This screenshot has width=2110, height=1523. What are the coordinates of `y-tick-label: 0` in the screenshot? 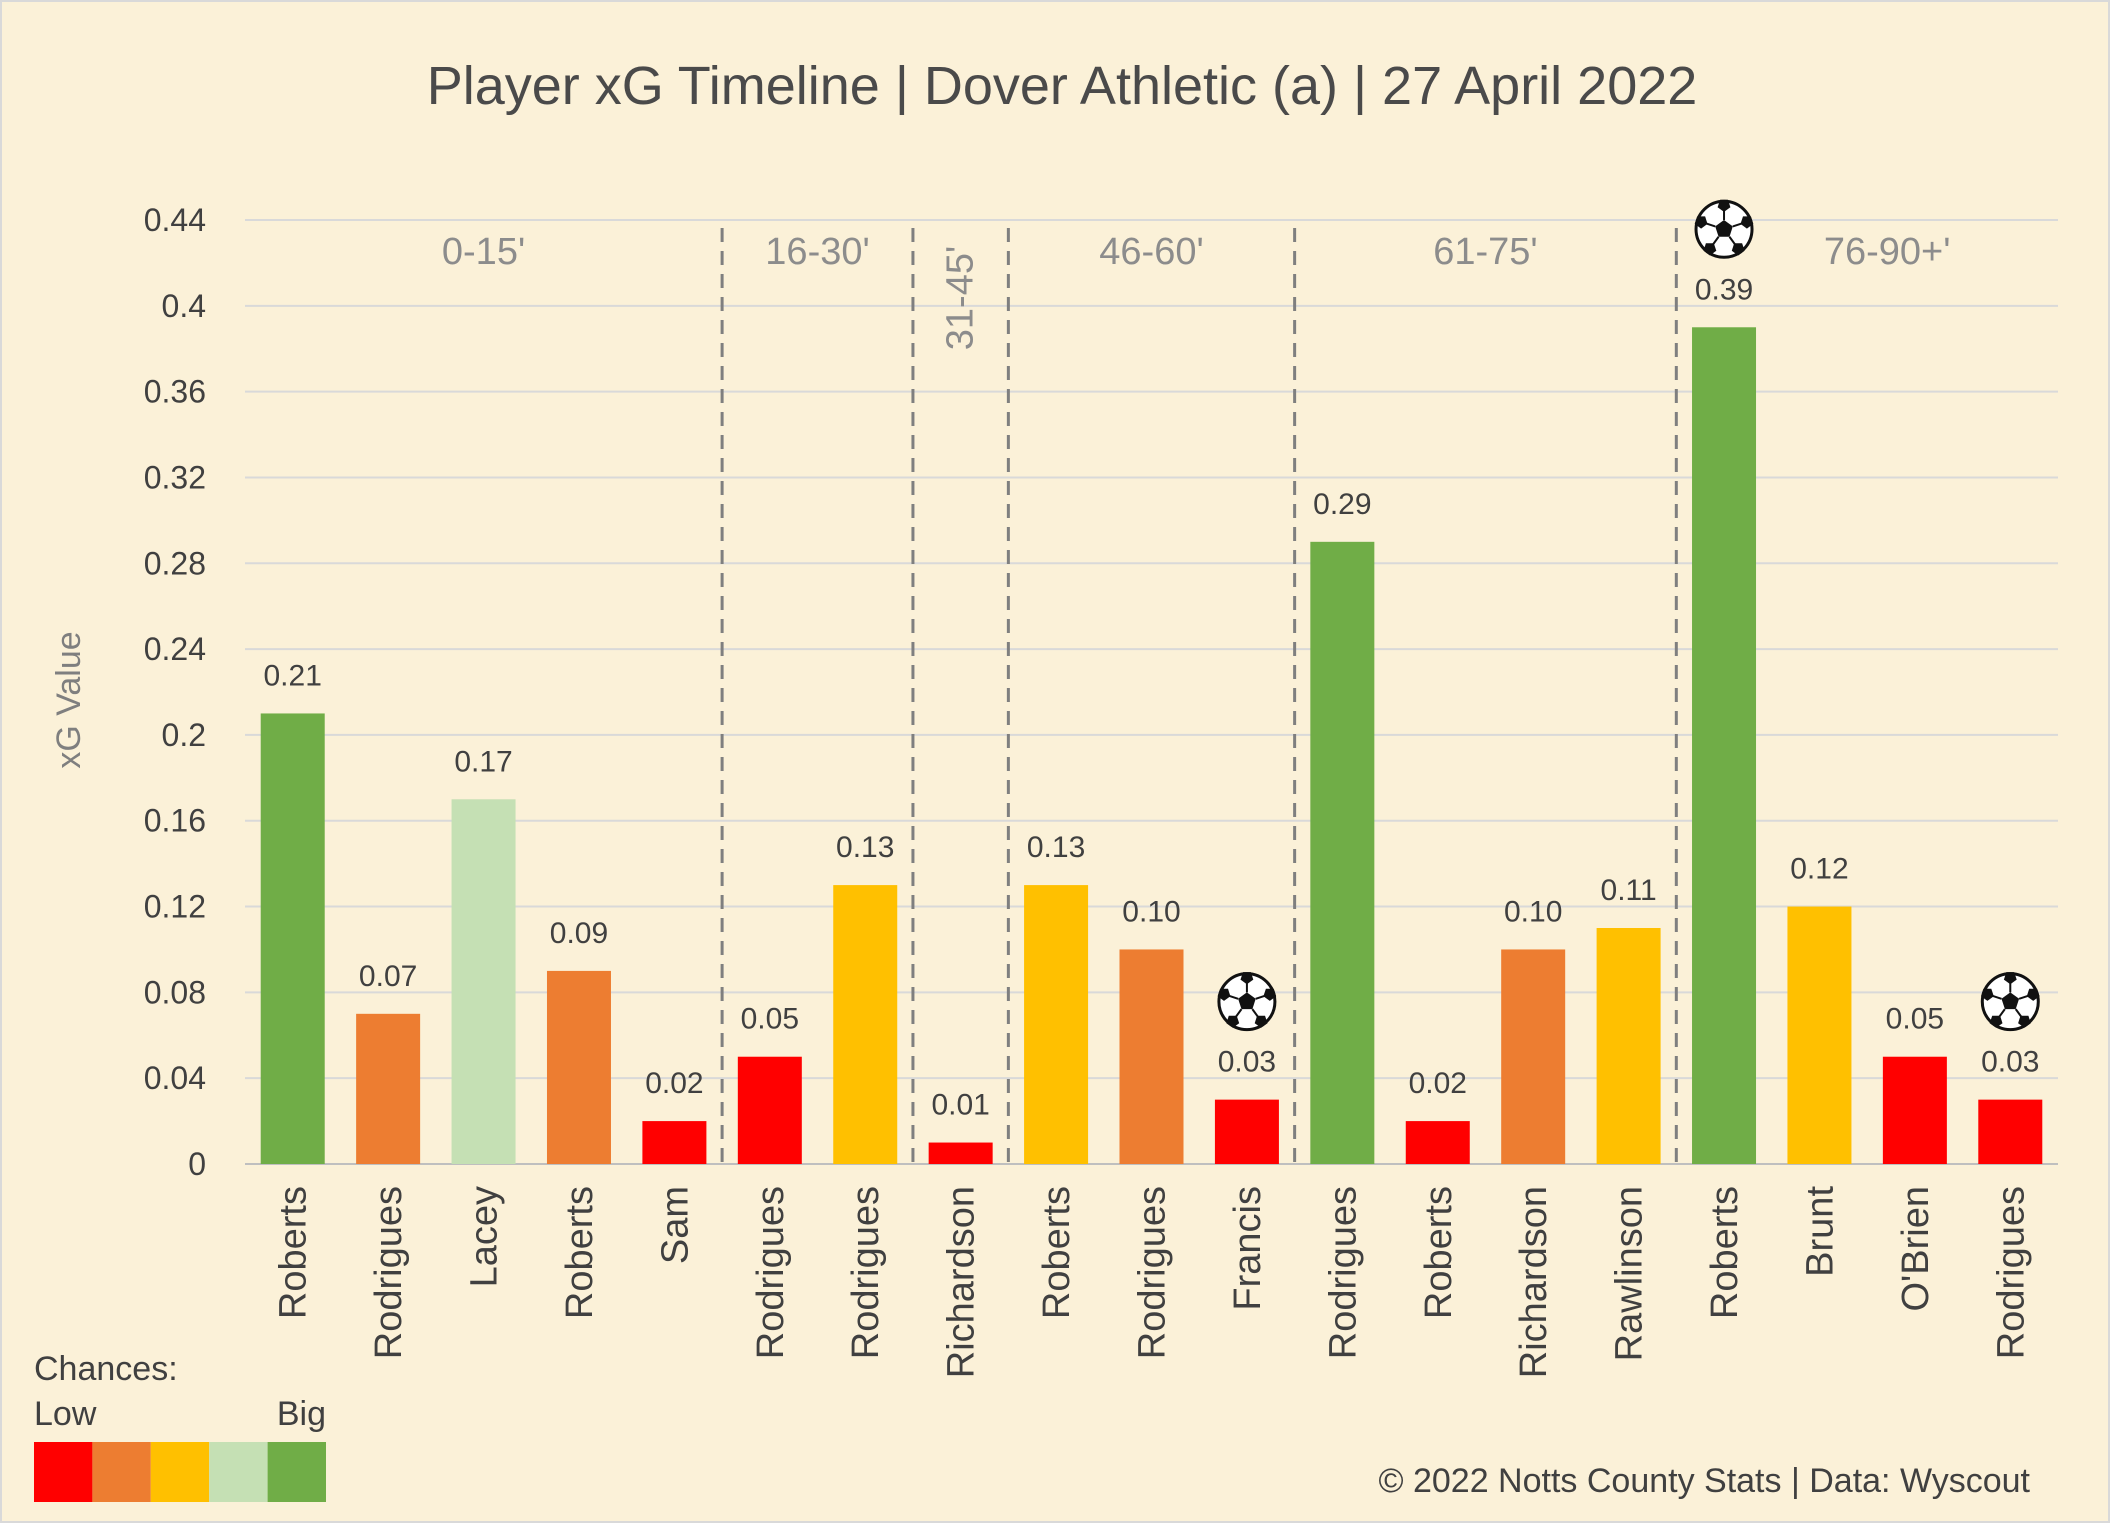 It's located at (197, 1164).